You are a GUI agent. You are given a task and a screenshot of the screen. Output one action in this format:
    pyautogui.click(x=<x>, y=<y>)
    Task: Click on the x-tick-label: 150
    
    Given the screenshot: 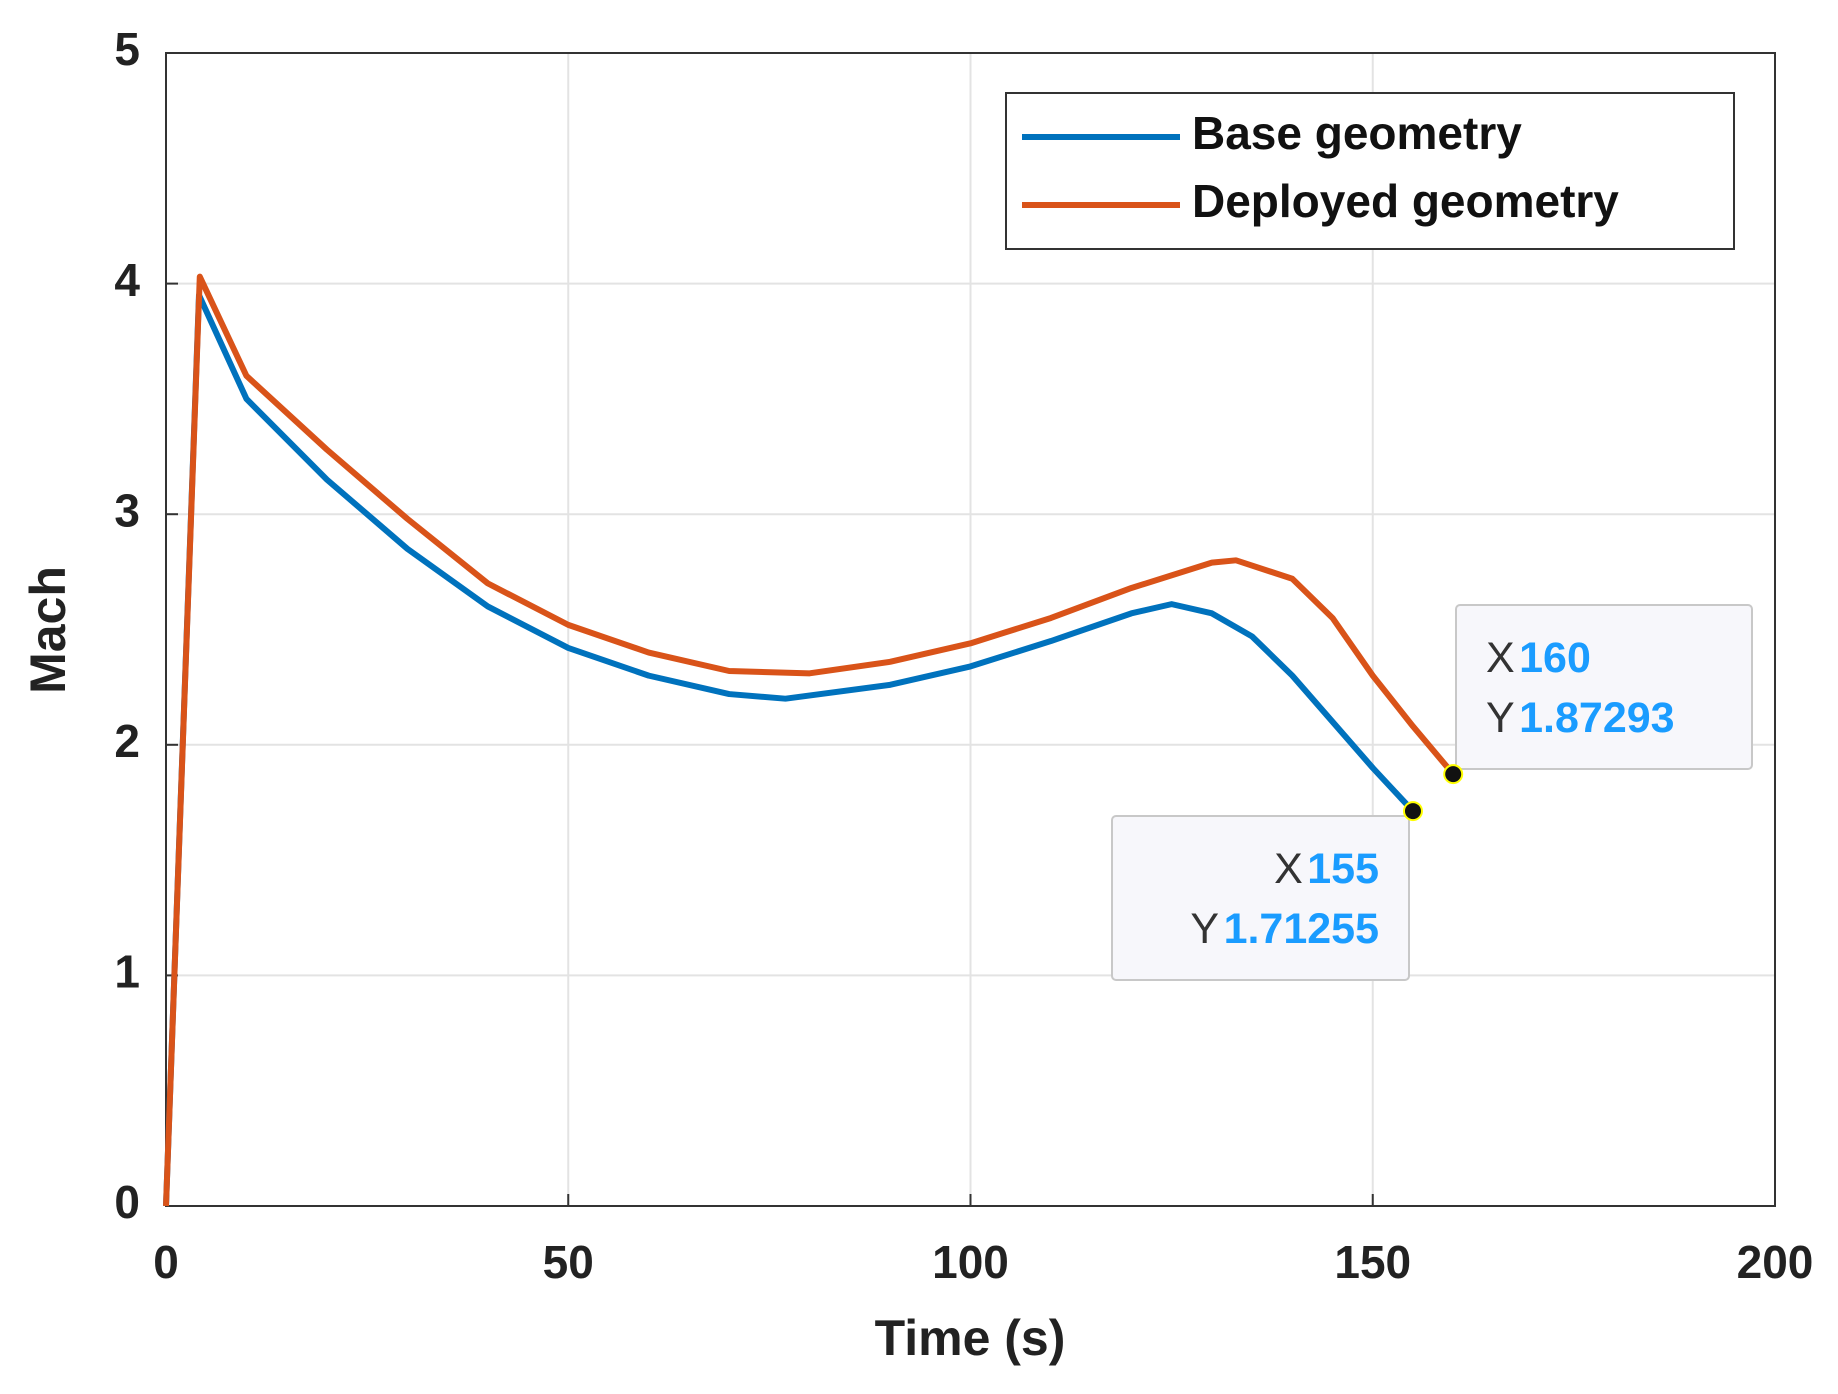 What is the action you would take?
    pyautogui.click(x=1372, y=1262)
    